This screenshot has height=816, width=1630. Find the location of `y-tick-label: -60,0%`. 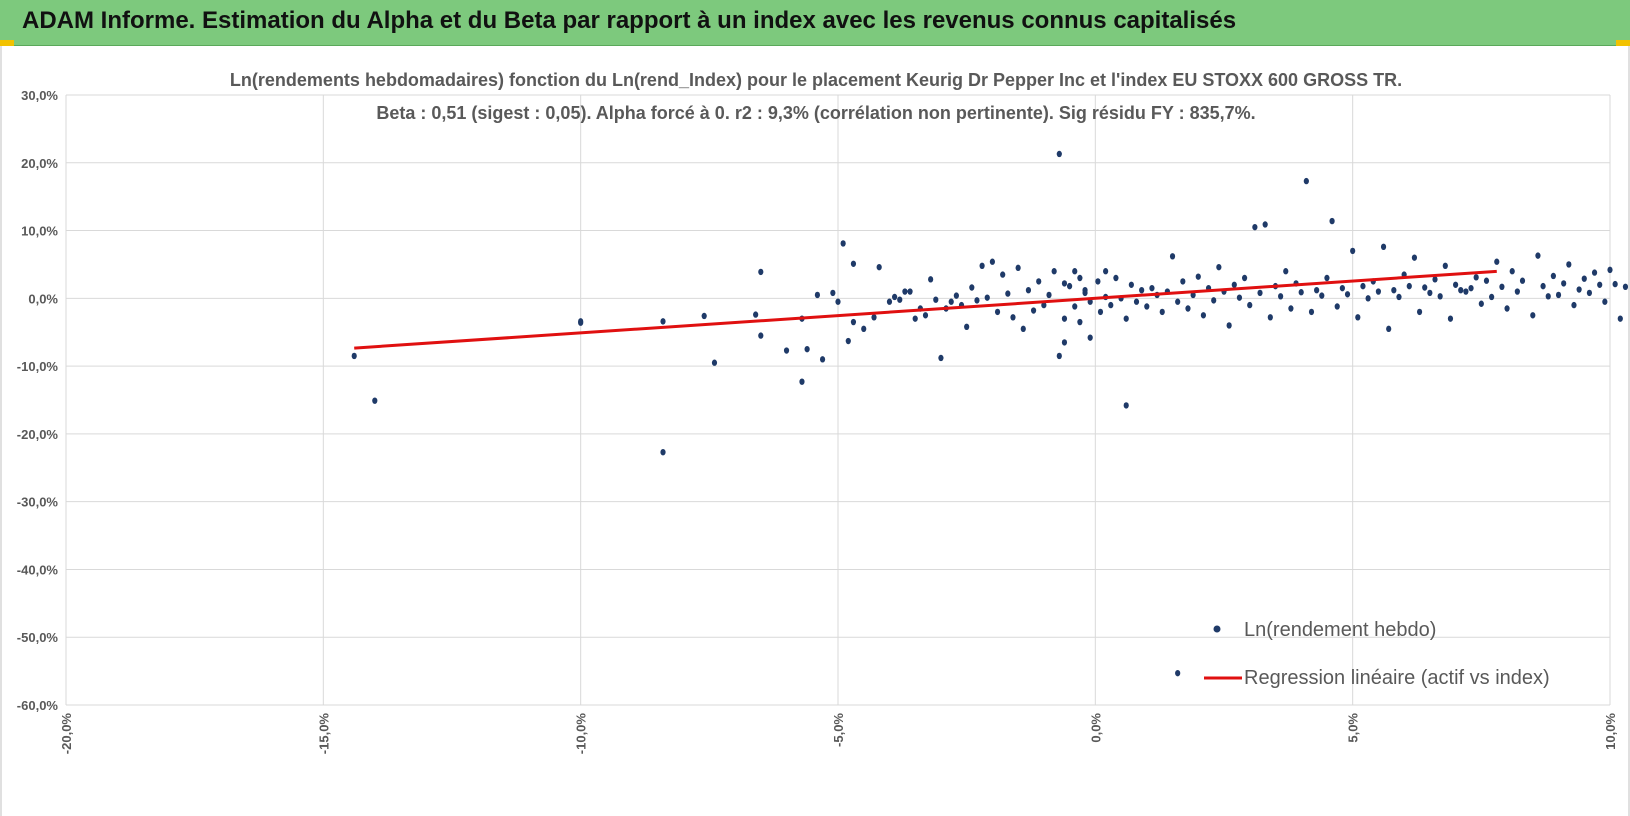

y-tick-label: -60,0% is located at coordinates (38, 705).